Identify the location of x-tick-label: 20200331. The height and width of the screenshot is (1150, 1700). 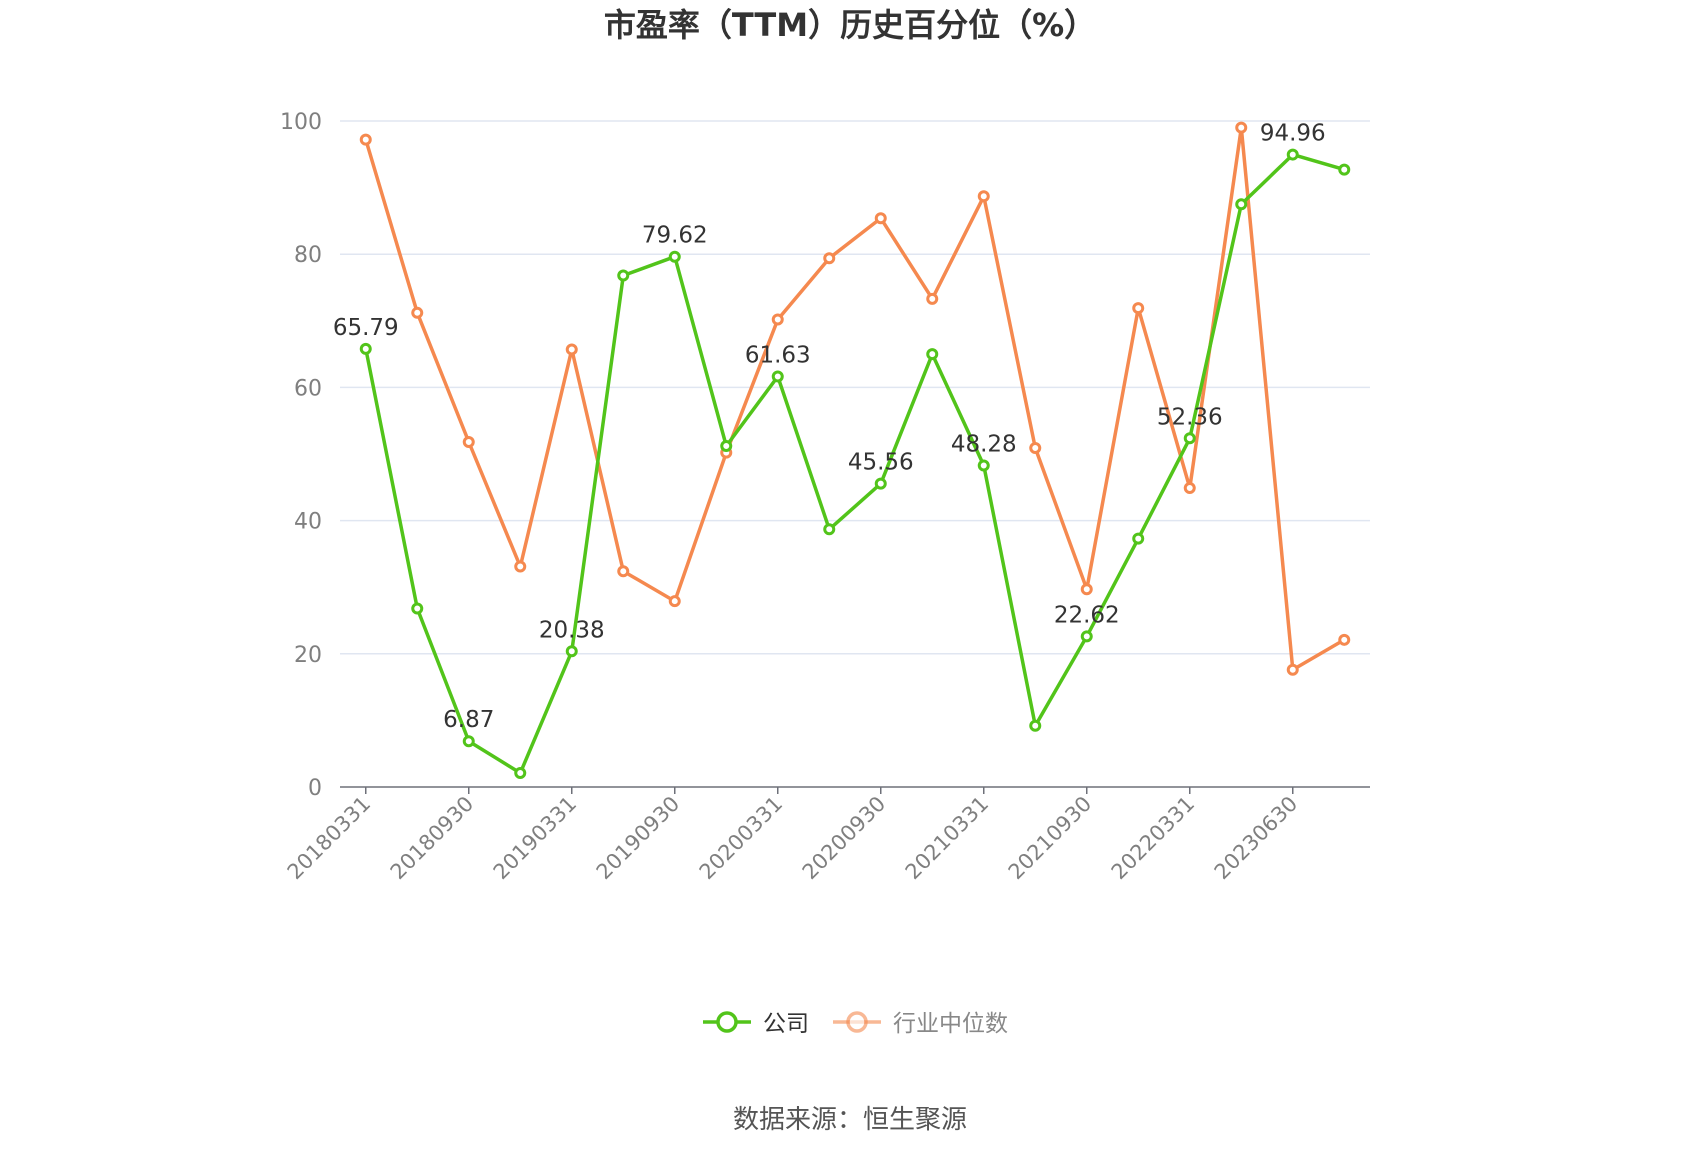
(741, 838).